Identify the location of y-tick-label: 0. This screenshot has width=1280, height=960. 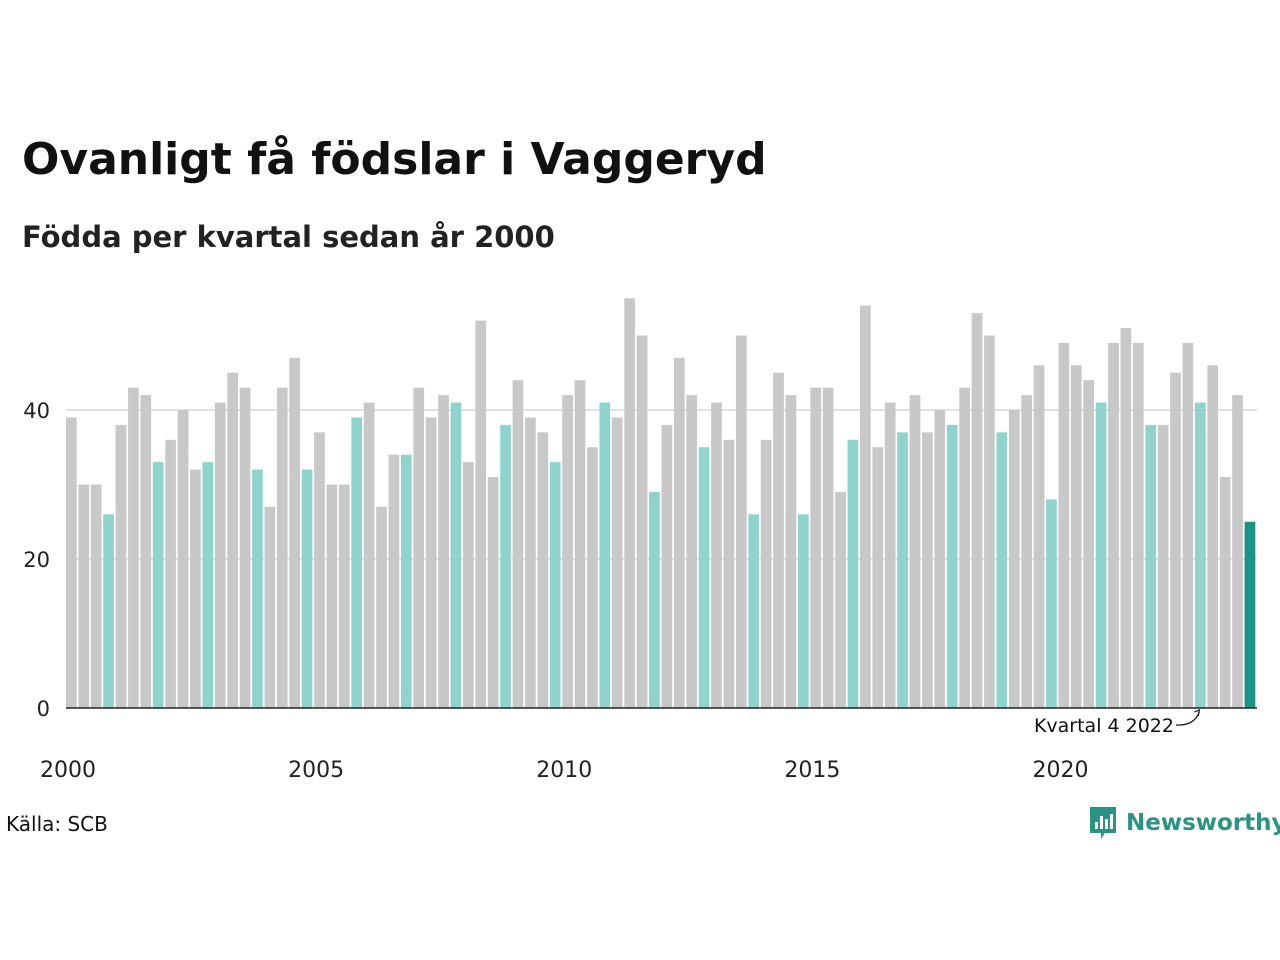
(43, 709).